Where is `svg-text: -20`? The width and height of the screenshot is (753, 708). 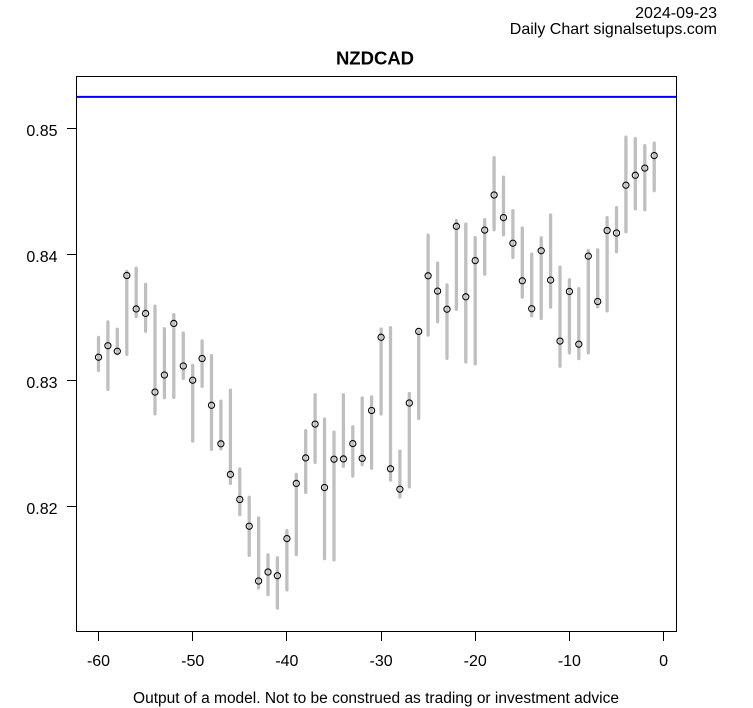
svg-text: -20 is located at coordinates (475, 661).